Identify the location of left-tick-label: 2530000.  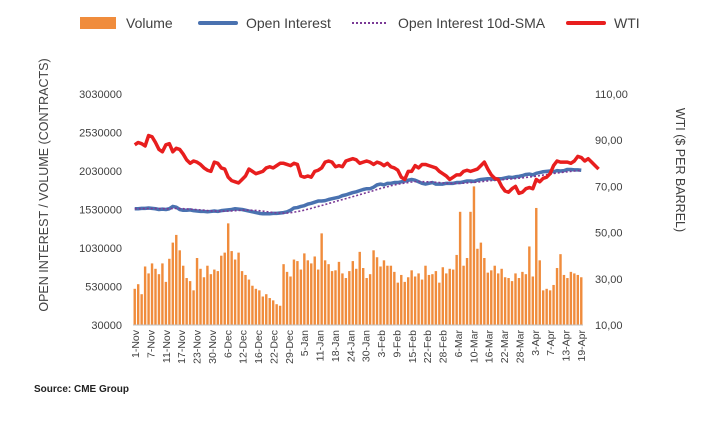
(100, 134).